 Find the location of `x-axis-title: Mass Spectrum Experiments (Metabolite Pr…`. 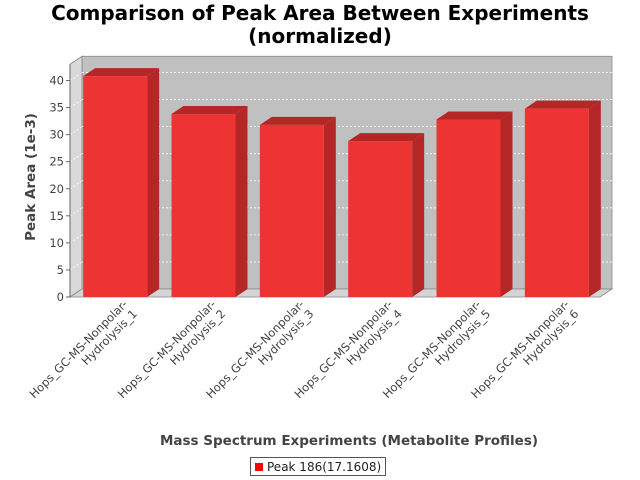

x-axis-title: Mass Spectrum Experiments (Metabolite Pr… is located at coordinates (349, 441).